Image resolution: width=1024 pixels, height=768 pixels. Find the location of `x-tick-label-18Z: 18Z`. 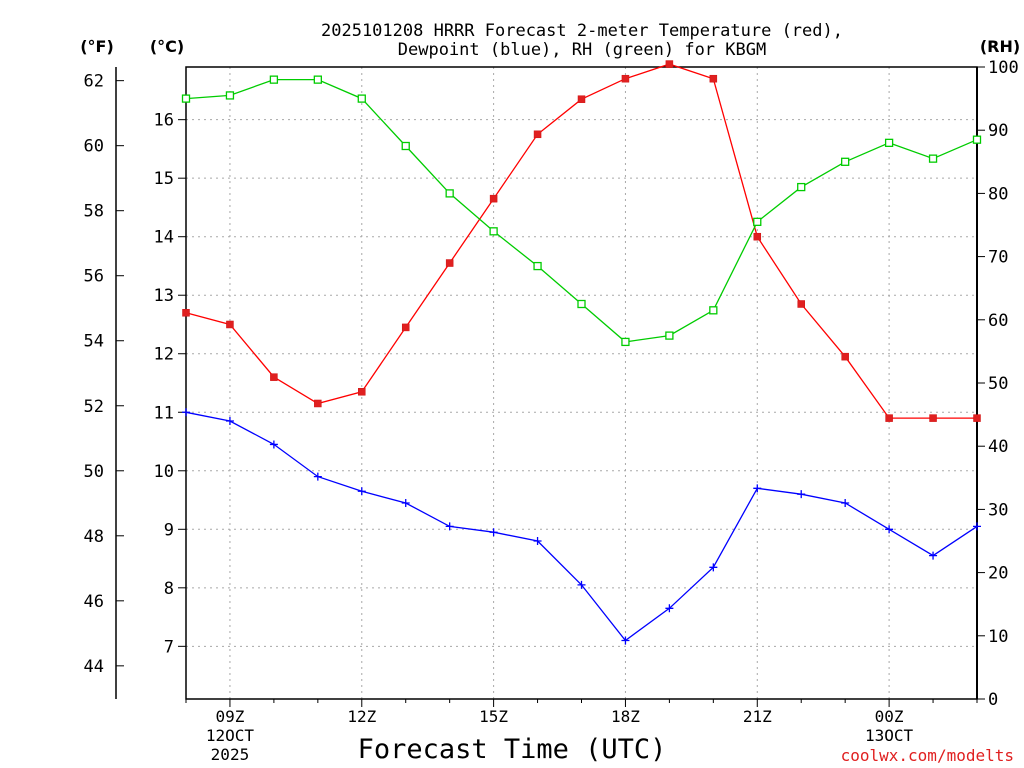

x-tick-label-18Z: 18Z is located at coordinates (625, 716).